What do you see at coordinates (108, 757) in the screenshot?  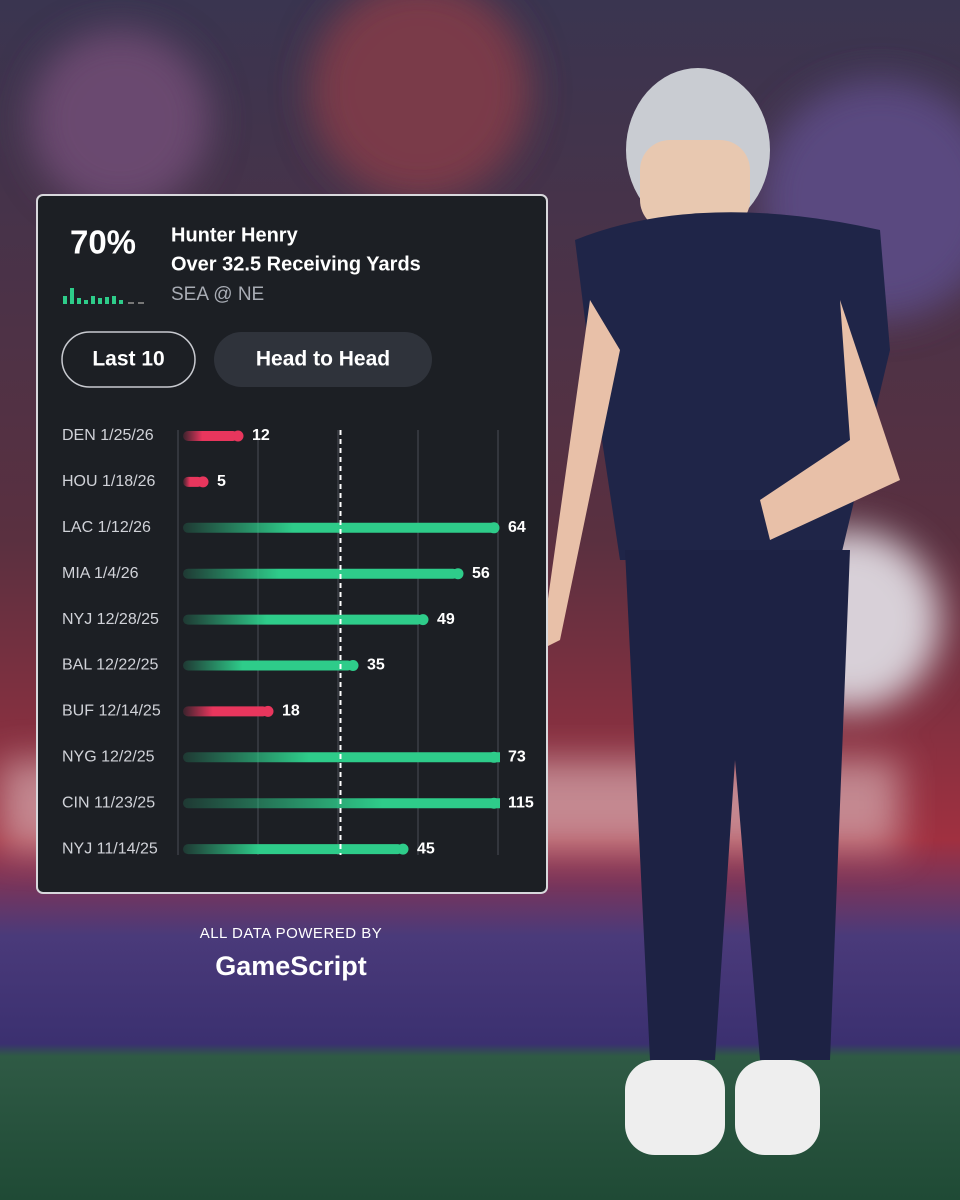 I see `category-label: NYG 12/2/25` at bounding box center [108, 757].